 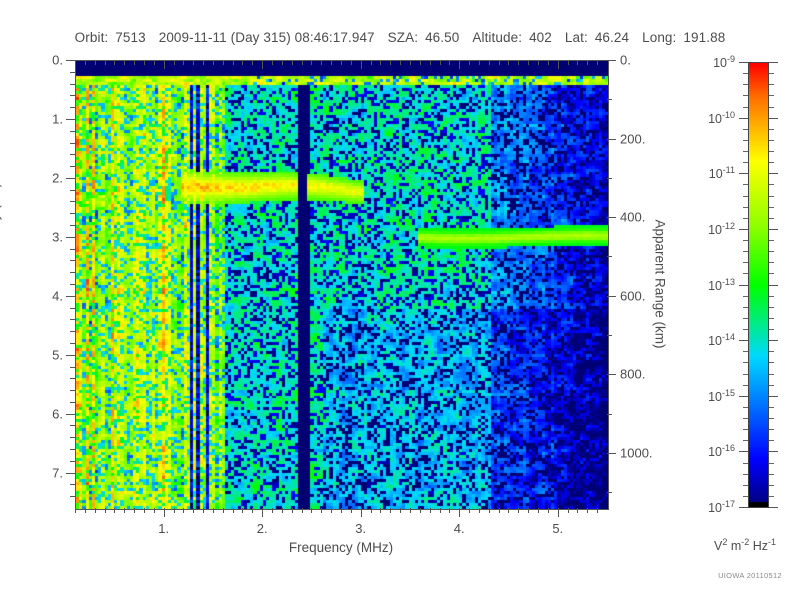 I want to click on observation-datetime: 2009-11-11 (Day 315) 08:46:17.947, so click(x=266, y=37).